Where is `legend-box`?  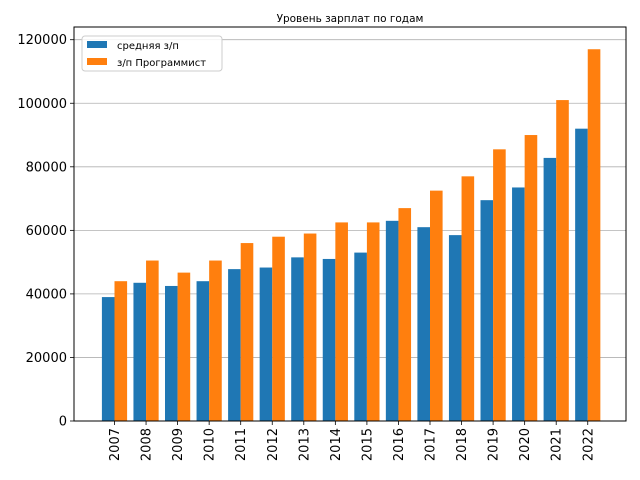 legend-box is located at coordinates (152, 53).